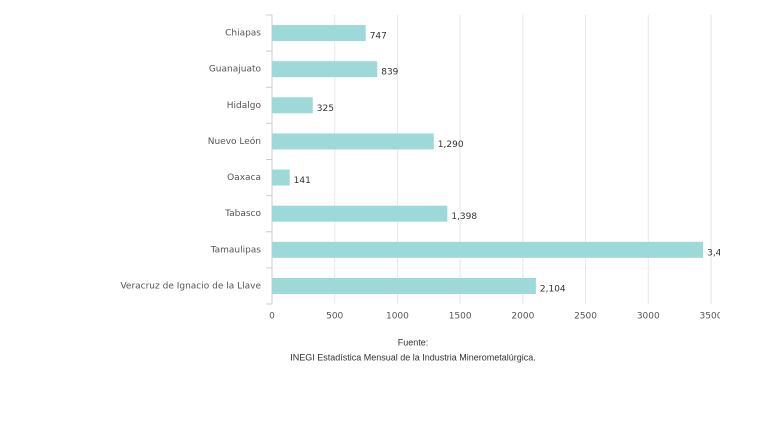 Image resolution: width=768 pixels, height=446 pixels. Describe the element at coordinates (451, 145) in the screenshot. I see `value-label: 1,290` at that location.